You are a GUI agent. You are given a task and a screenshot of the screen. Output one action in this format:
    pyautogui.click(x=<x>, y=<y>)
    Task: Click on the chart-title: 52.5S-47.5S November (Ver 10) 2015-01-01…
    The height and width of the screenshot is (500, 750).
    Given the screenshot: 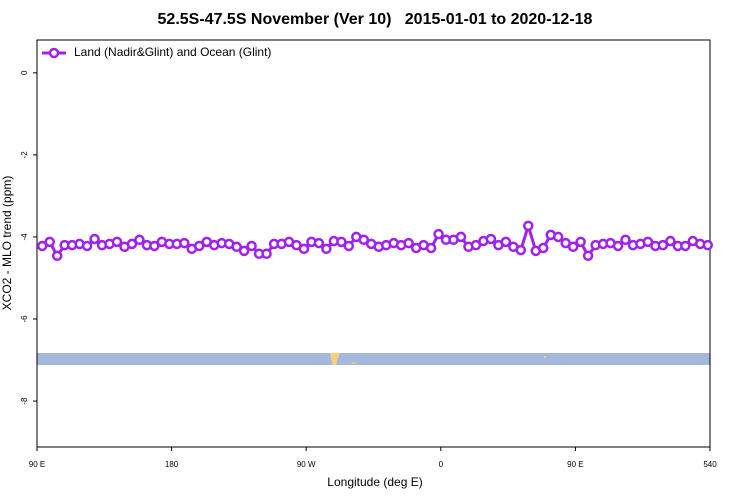 What is the action you would take?
    pyautogui.click(x=375, y=19)
    